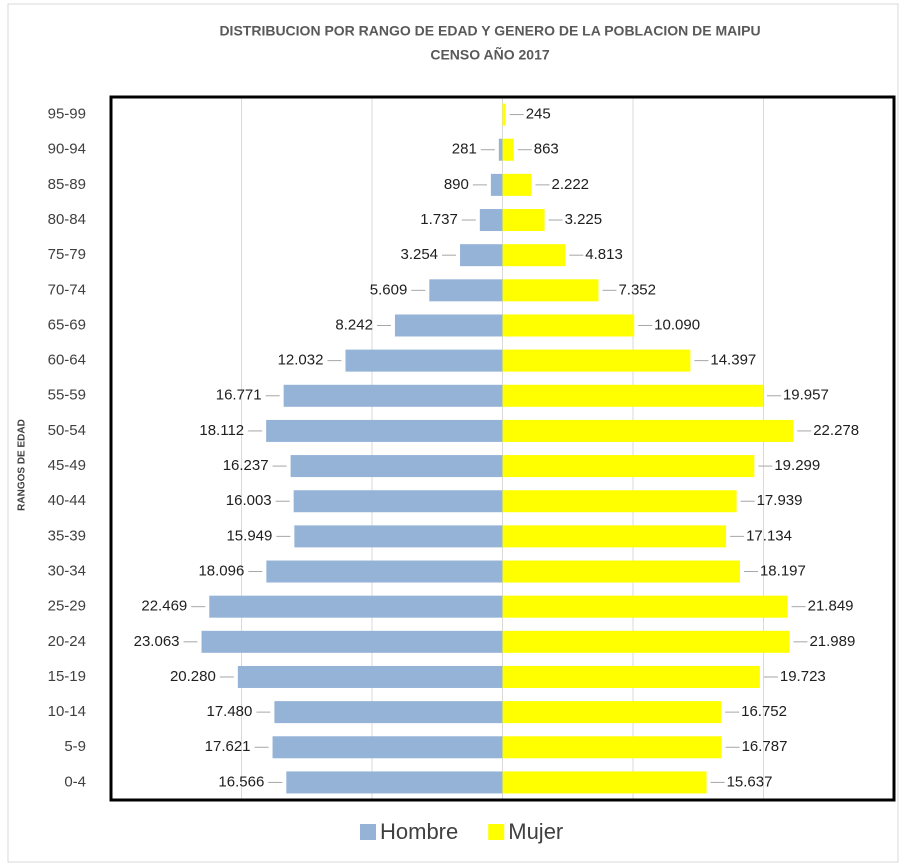 The image size is (904, 867). Describe the element at coordinates (783, 570) in the screenshot. I see `data-label: 18.197` at that location.